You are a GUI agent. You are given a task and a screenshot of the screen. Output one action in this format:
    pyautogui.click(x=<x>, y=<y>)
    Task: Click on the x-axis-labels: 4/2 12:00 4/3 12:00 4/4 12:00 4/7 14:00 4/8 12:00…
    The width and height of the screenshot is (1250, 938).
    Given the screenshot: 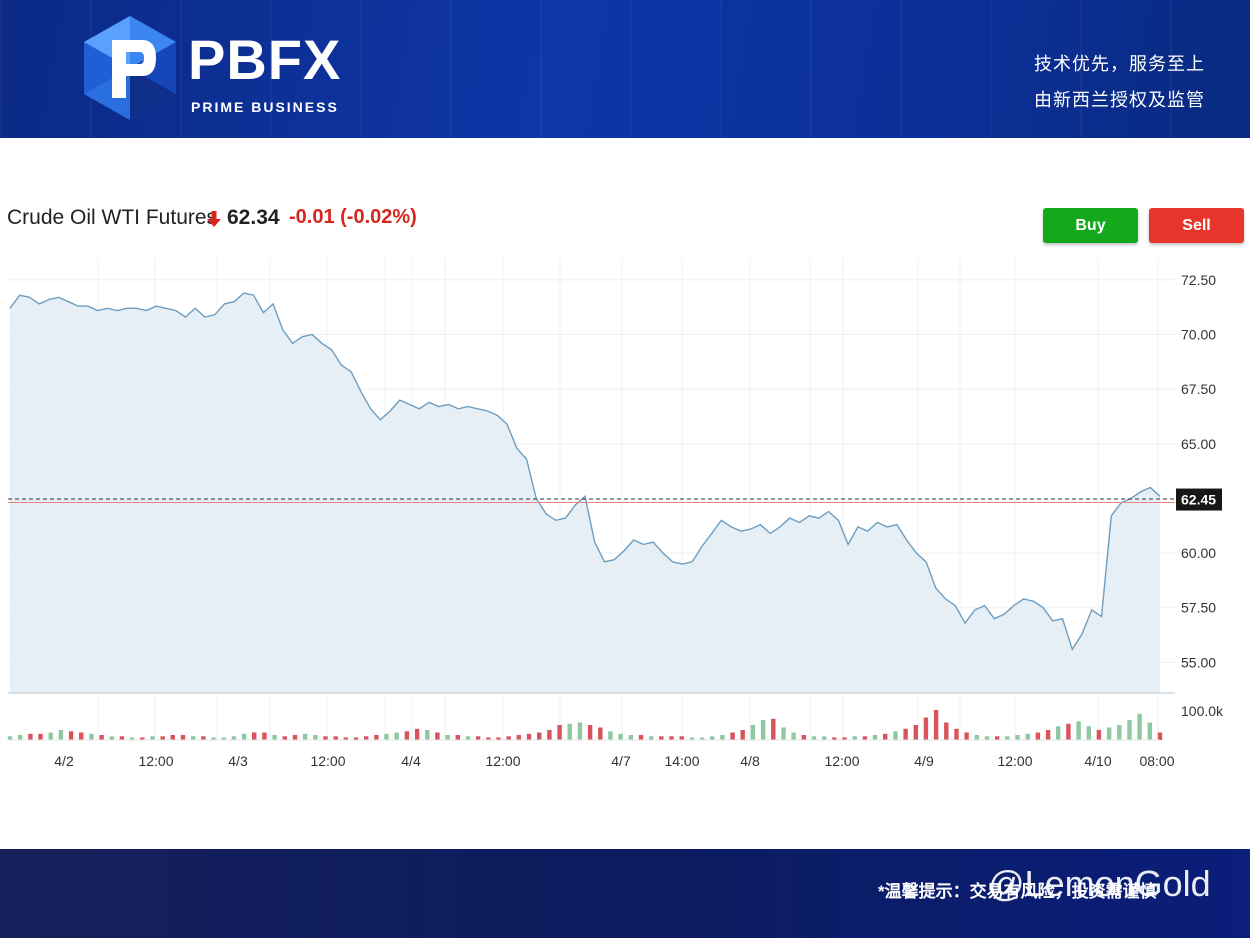 What is the action you would take?
    pyautogui.click(x=614, y=761)
    